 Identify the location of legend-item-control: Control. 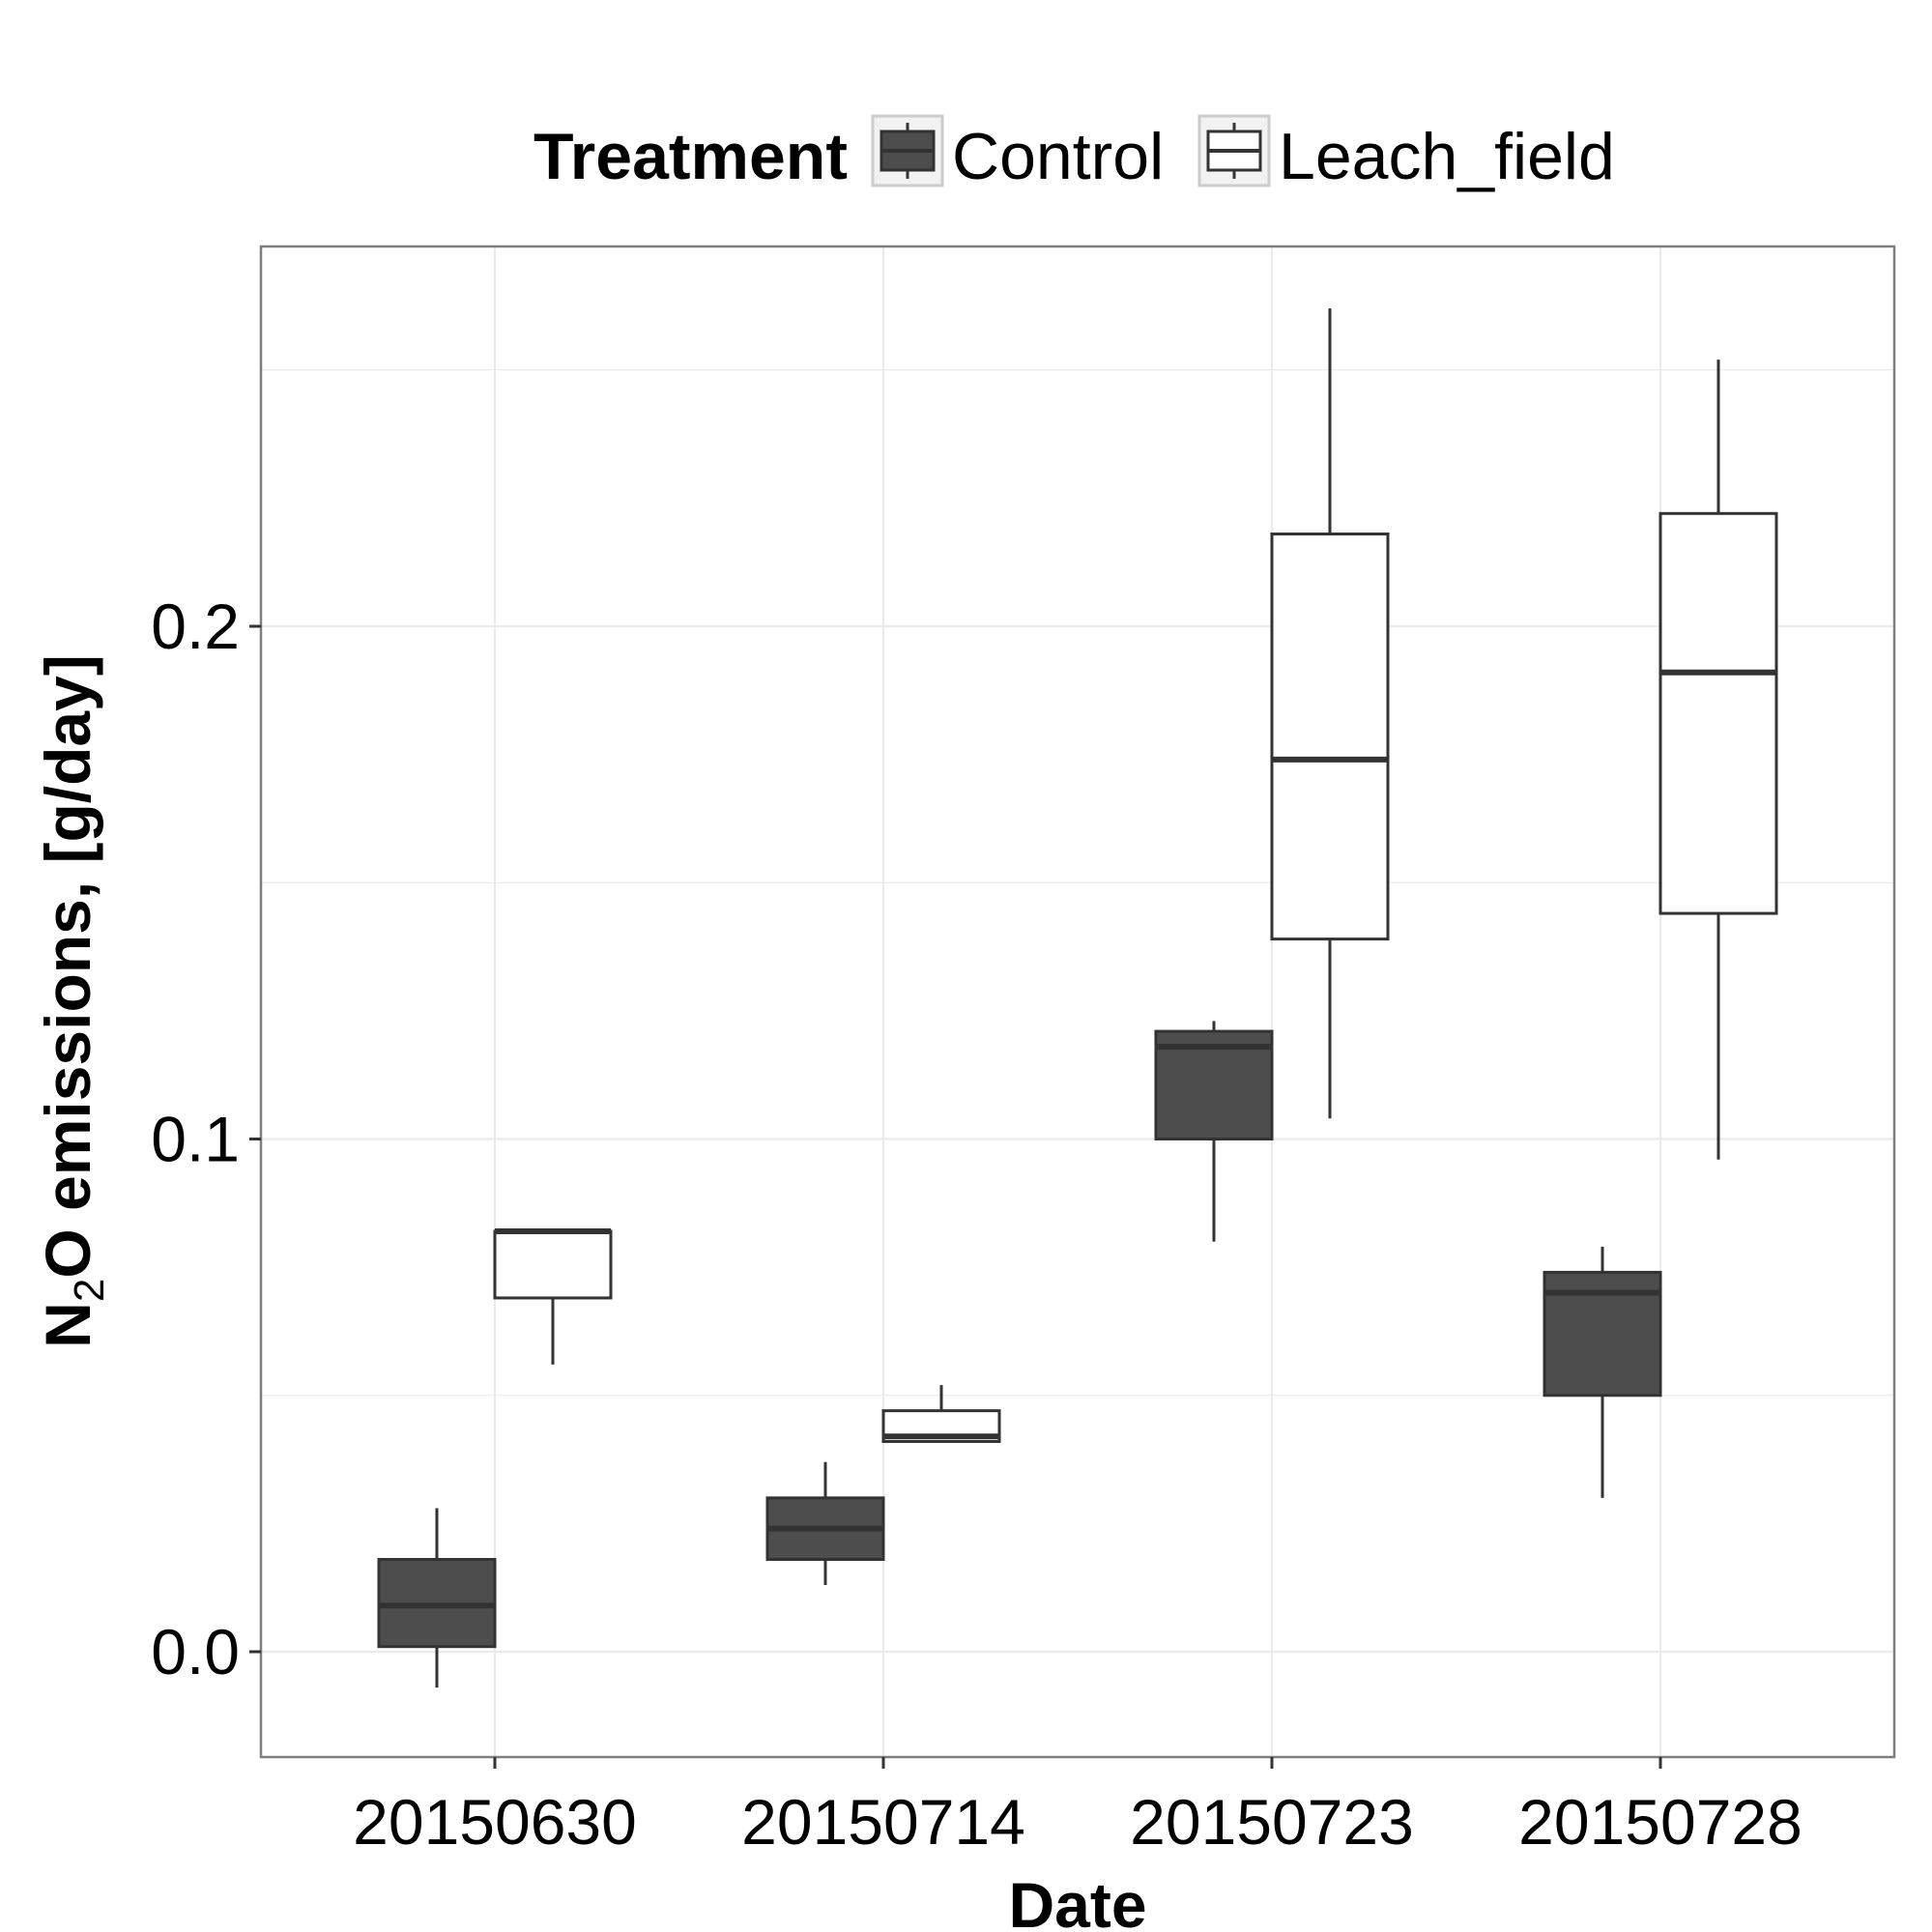
(1017, 153).